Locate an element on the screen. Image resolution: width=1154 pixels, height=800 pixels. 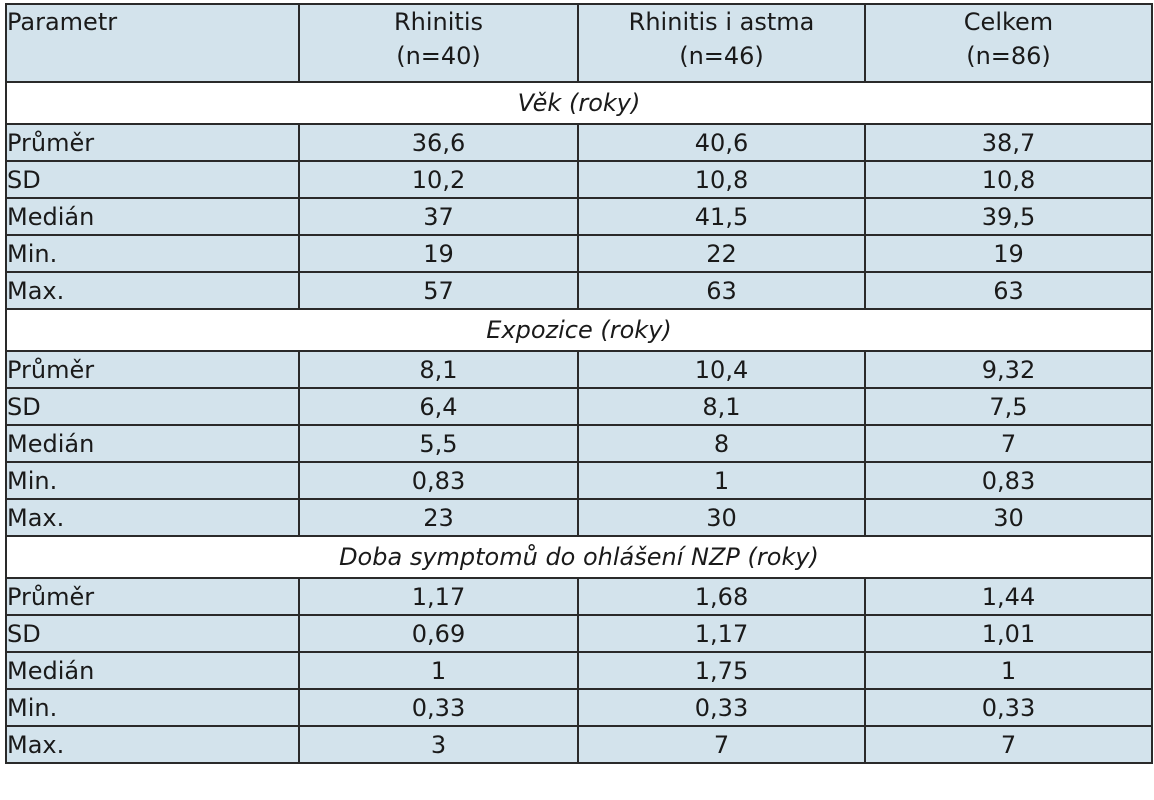
value-cell: 57 is located at coordinates (438, 290).